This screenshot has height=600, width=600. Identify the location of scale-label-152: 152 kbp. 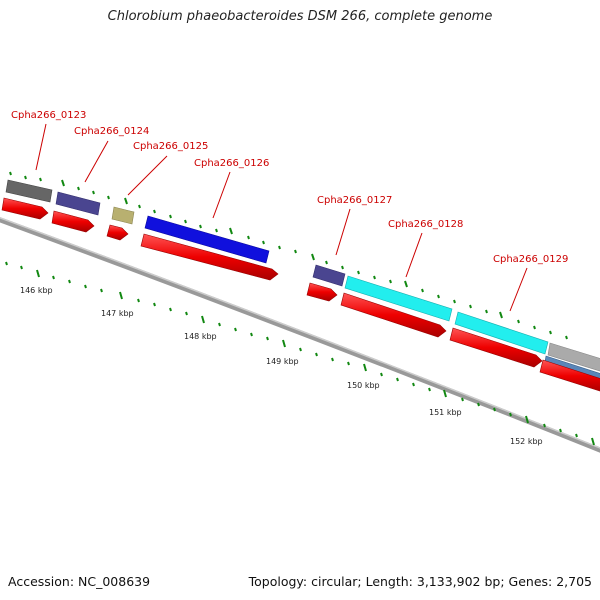
(526, 441).